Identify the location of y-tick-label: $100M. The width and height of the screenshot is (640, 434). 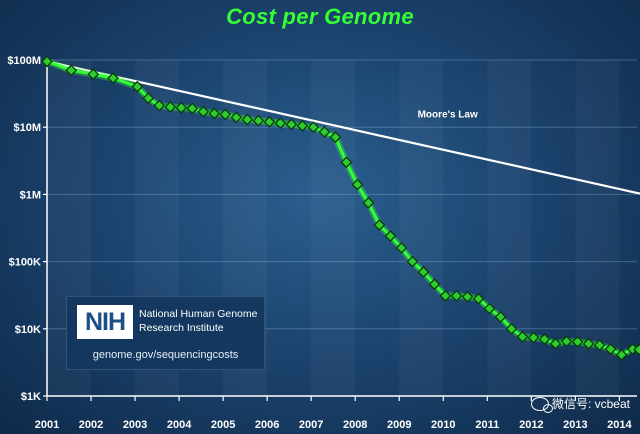
(24, 61).